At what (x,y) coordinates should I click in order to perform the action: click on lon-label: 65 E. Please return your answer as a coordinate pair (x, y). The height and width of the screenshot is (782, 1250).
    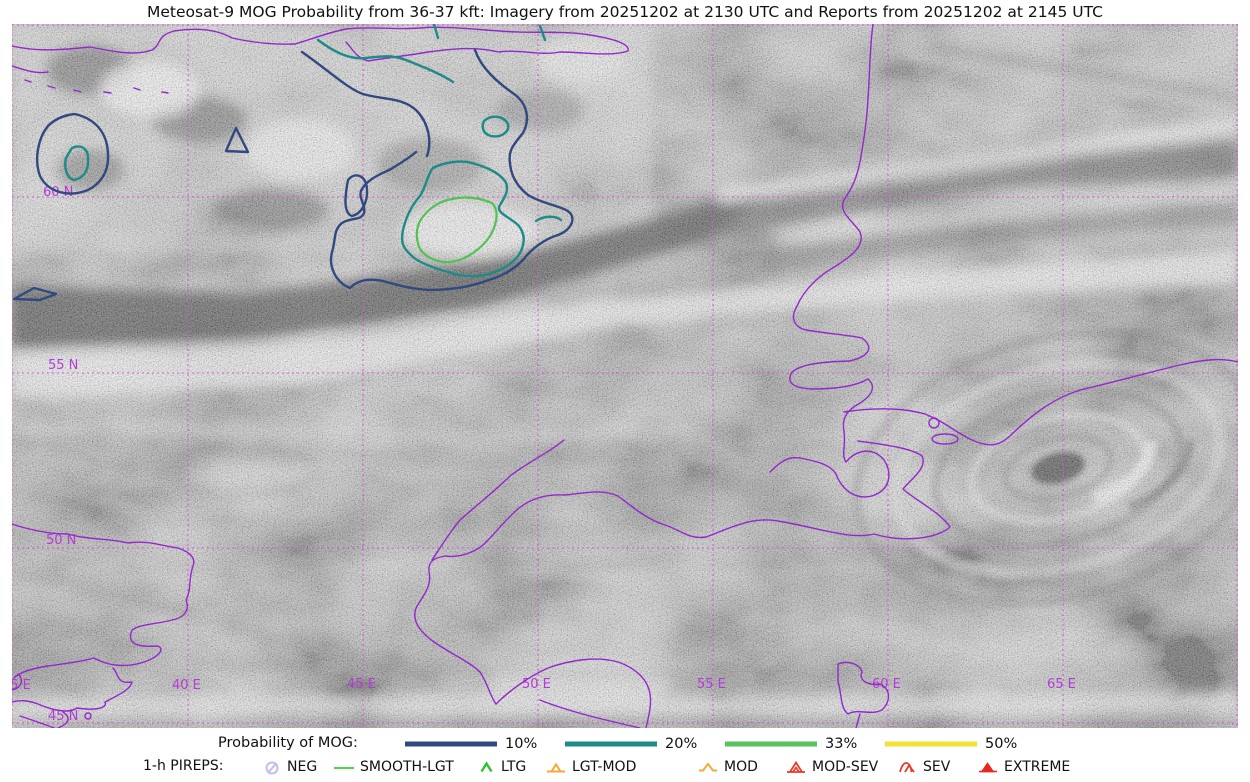
    Looking at the image, I should click on (1061, 684).